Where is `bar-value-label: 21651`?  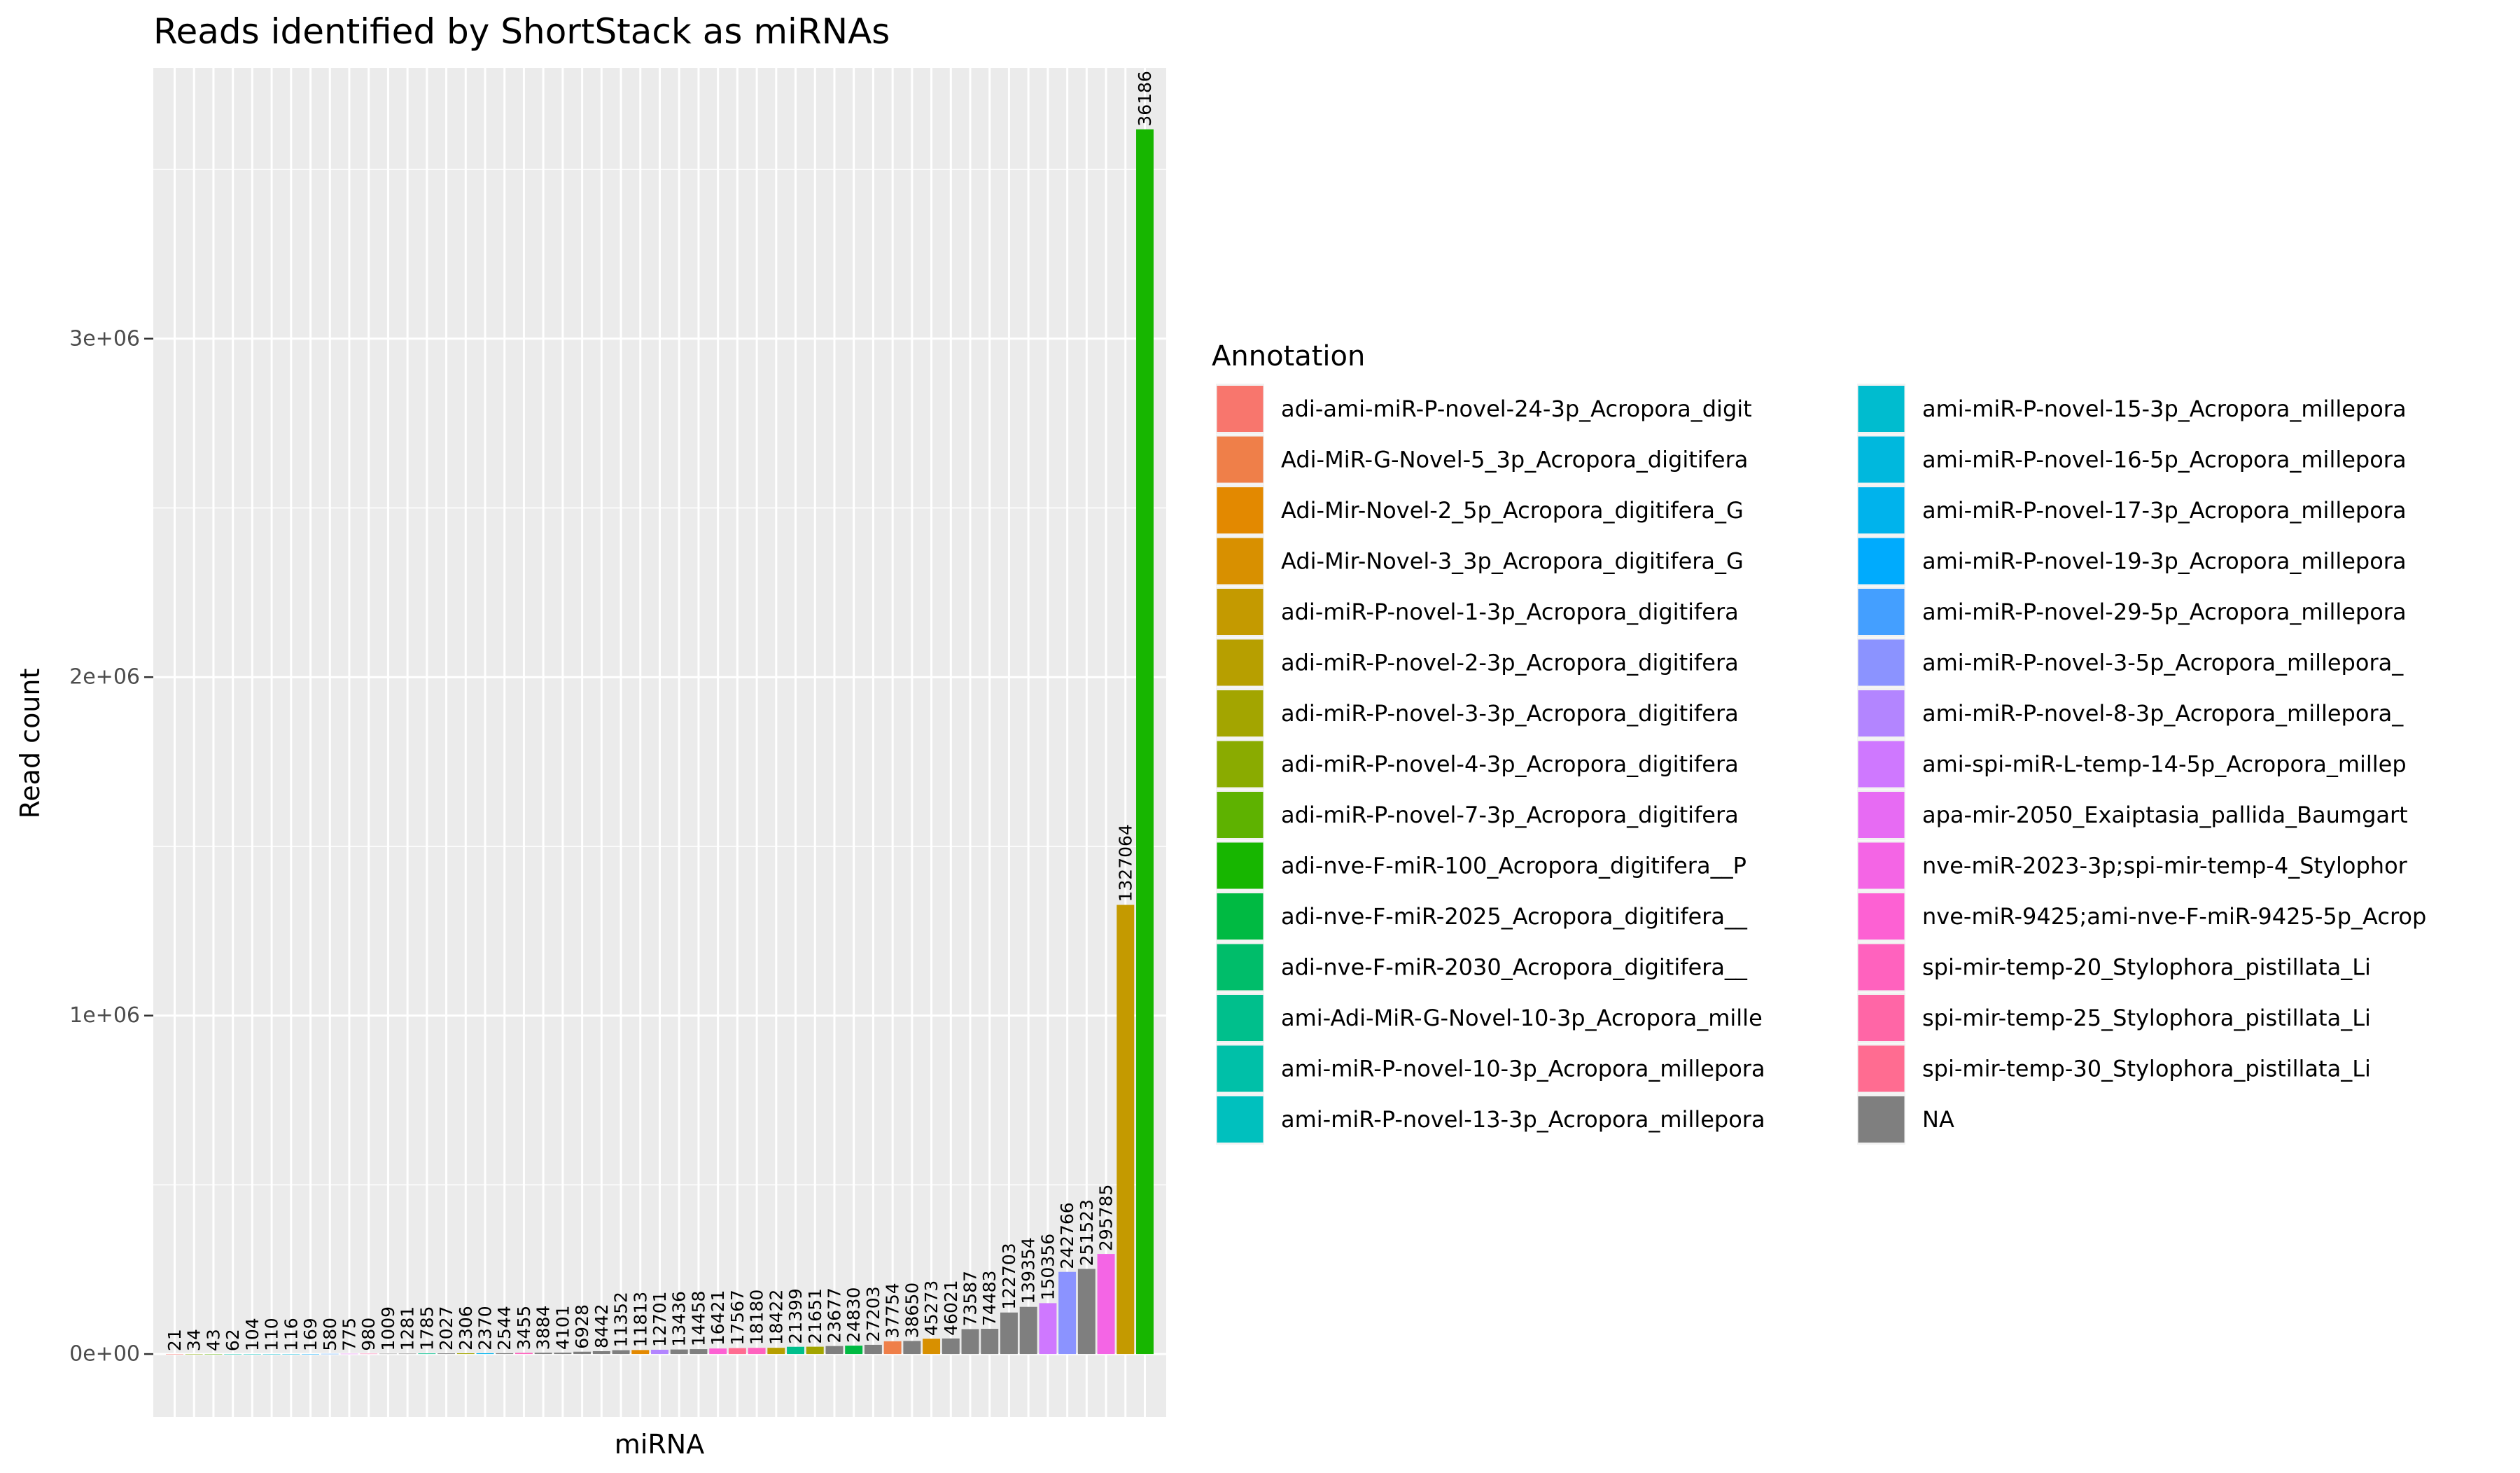 bar-value-label: 21651 is located at coordinates (815, 1316).